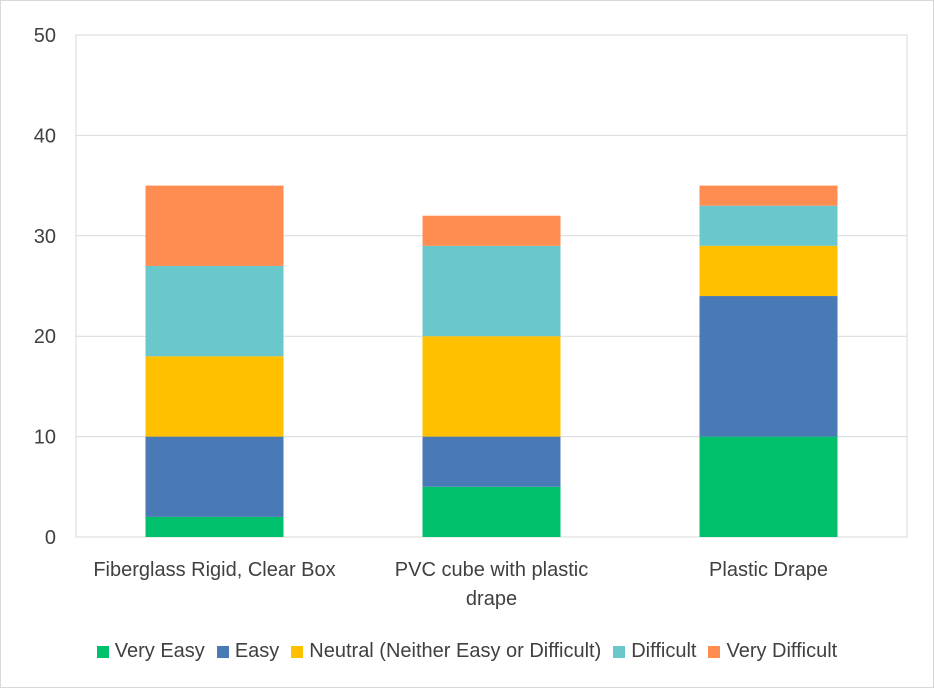 The height and width of the screenshot is (688, 934). What do you see at coordinates (45, 36) in the screenshot?
I see `y-tick-label: 50` at bounding box center [45, 36].